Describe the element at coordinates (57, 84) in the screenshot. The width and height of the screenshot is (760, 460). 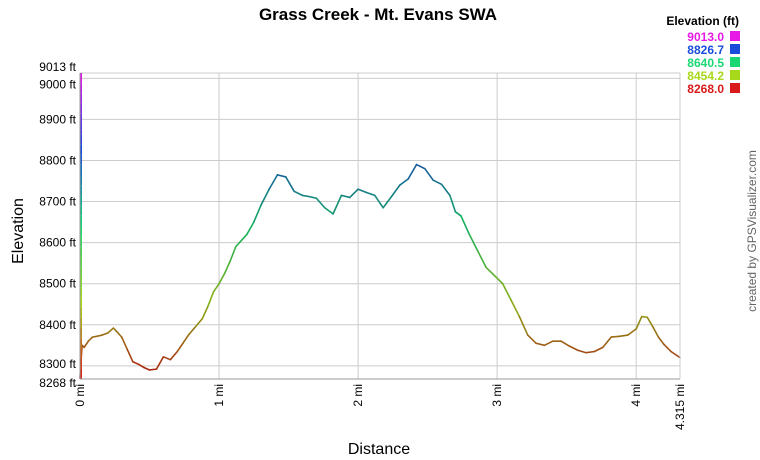
I see `y-tick-label: 9000 ft` at that location.